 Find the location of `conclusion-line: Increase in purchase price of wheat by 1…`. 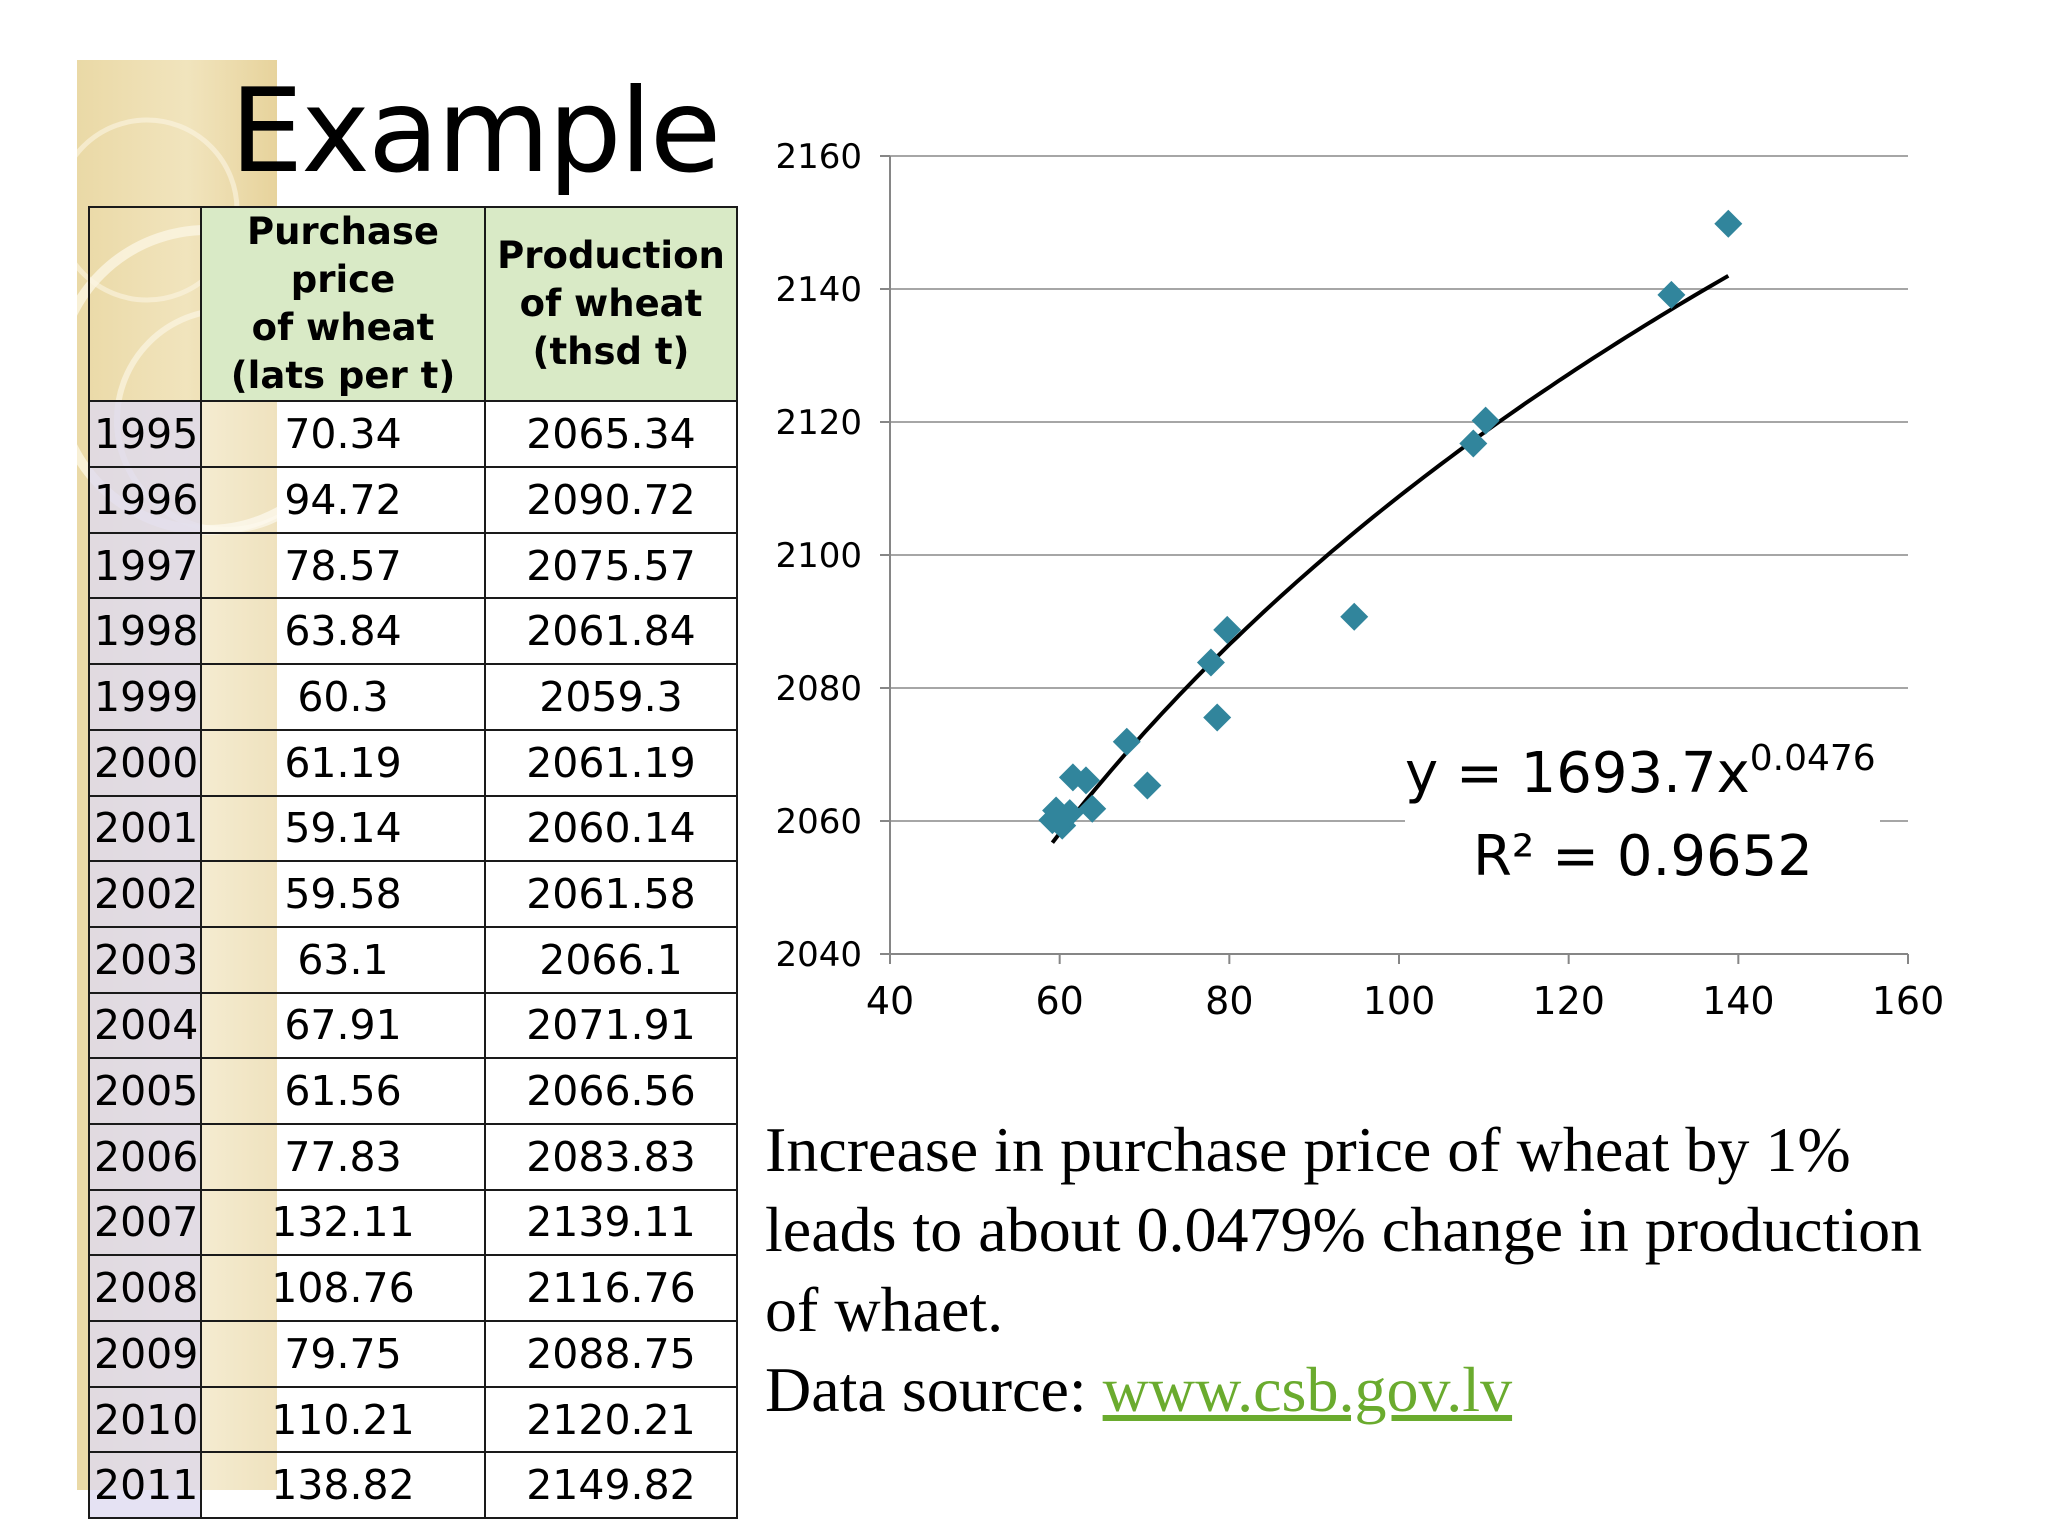

conclusion-line: Increase in purchase price of wheat by 1… is located at coordinates (1308, 1149).